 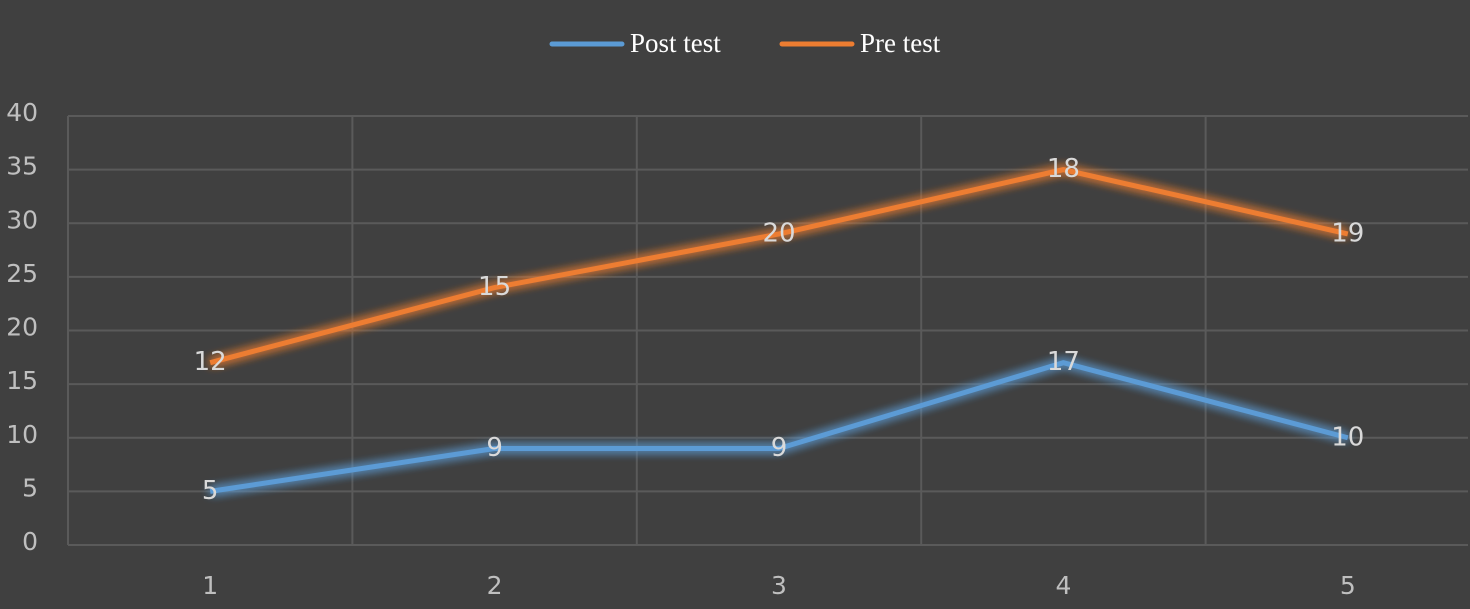 I want to click on data-label: 12, so click(x=210, y=362).